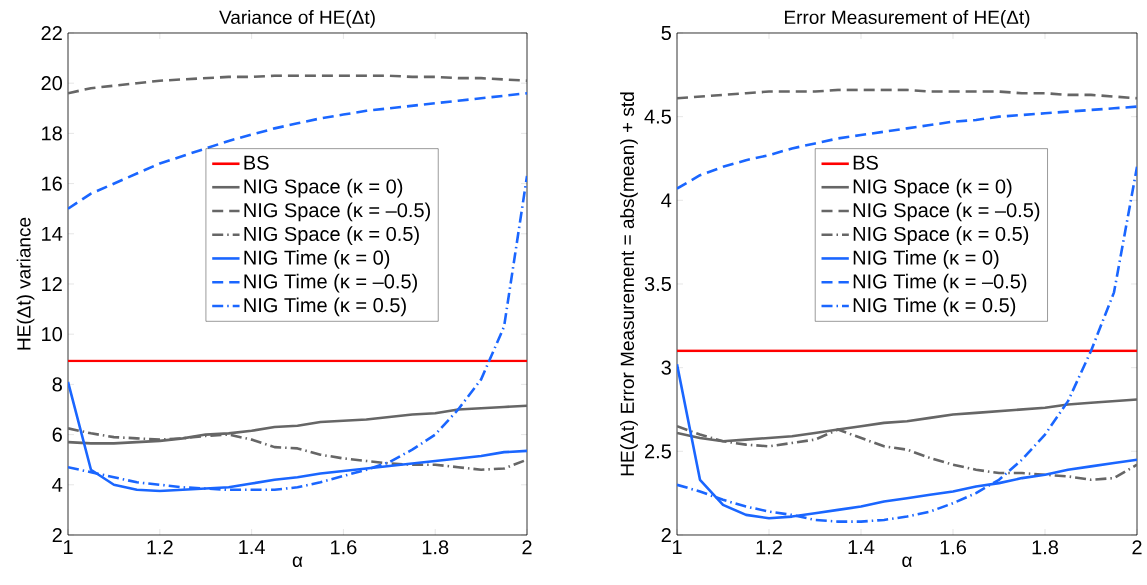  What do you see at coordinates (666, 33) in the screenshot?
I see `y-tick-label: 5` at bounding box center [666, 33].